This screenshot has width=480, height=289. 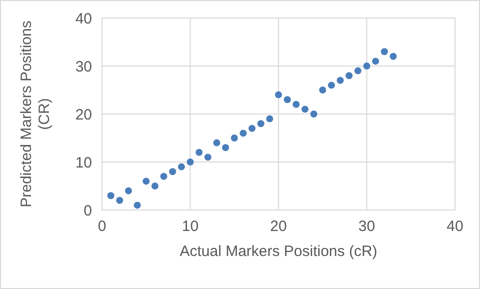 What do you see at coordinates (367, 226) in the screenshot?
I see `x-tick-label: 30` at bounding box center [367, 226].